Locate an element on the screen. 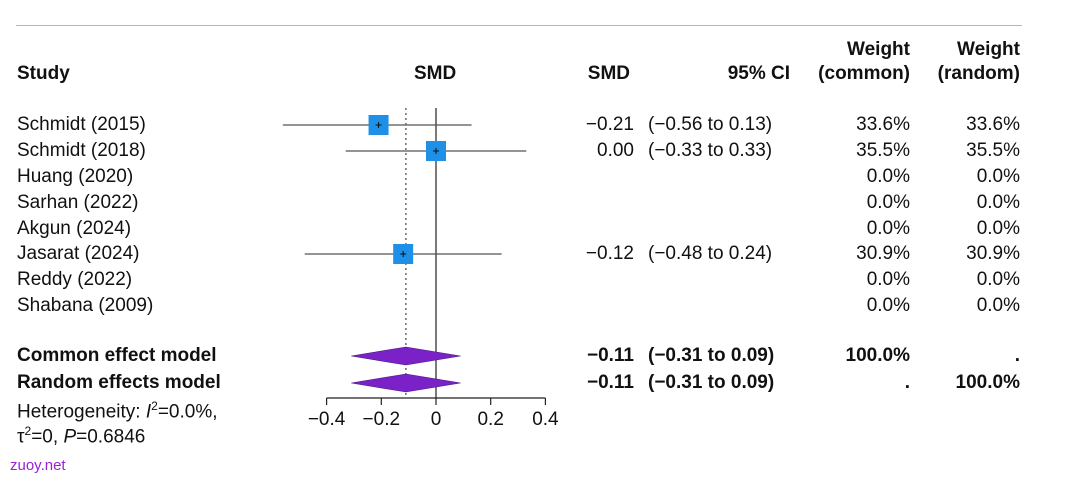 This screenshot has width=1080, height=481. header-smd: SMD is located at coordinates (608, 73).